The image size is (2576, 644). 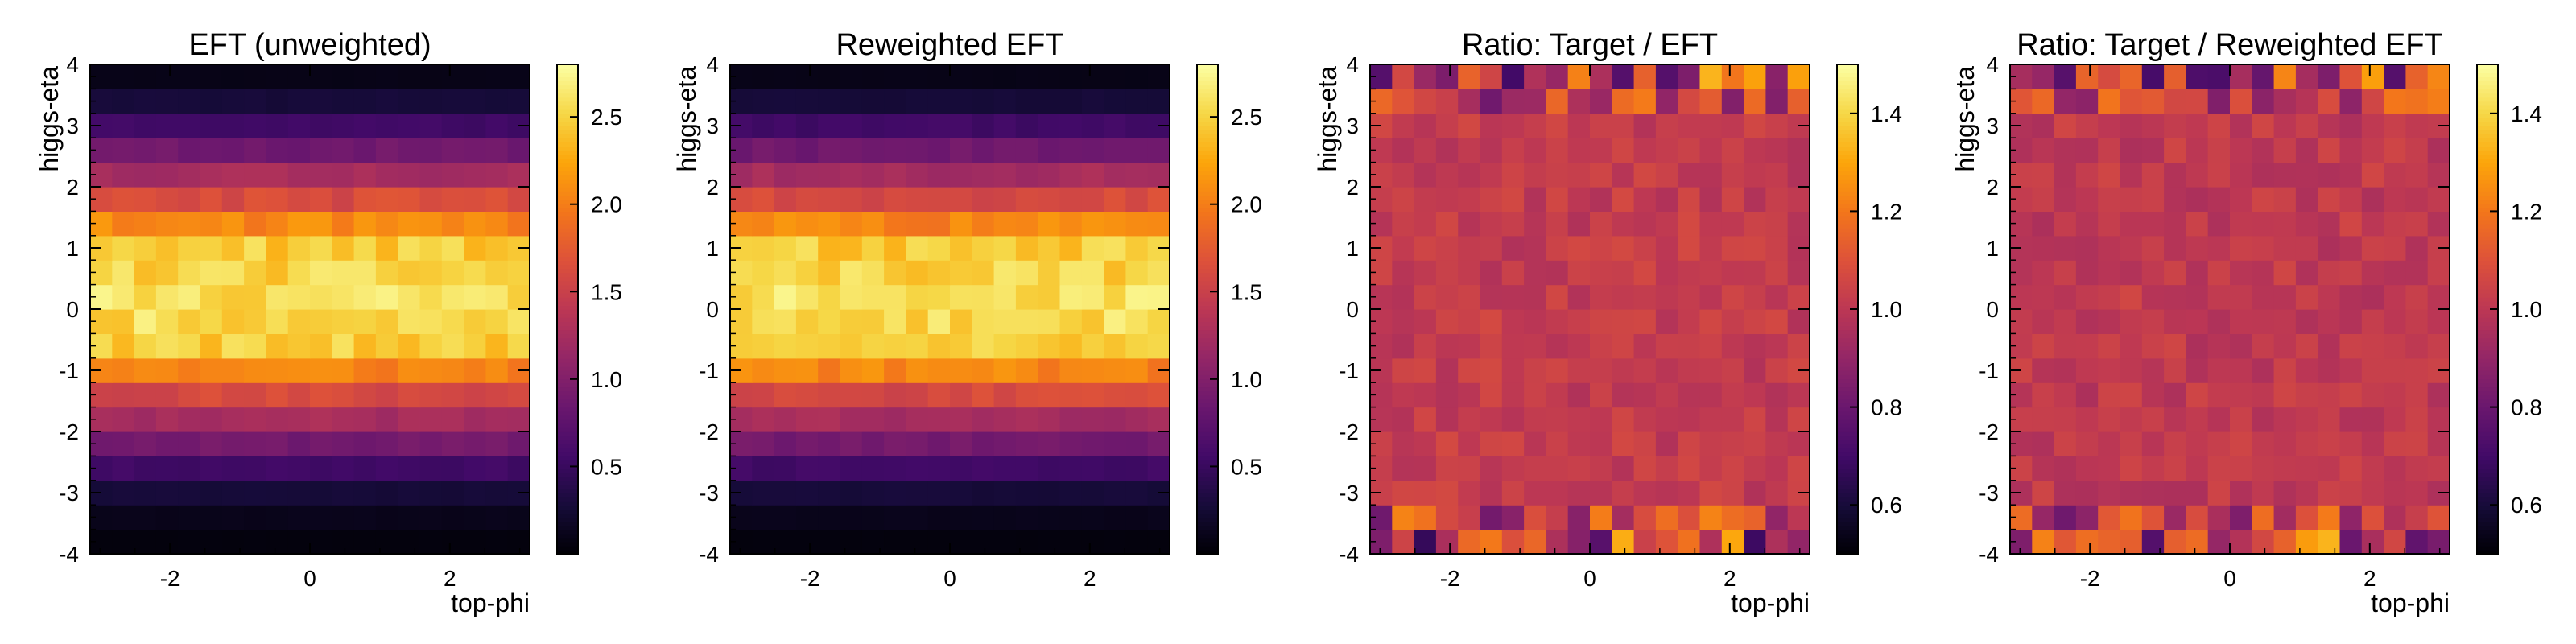 I want to click on y-tick-label: 1, so click(x=1352, y=248).